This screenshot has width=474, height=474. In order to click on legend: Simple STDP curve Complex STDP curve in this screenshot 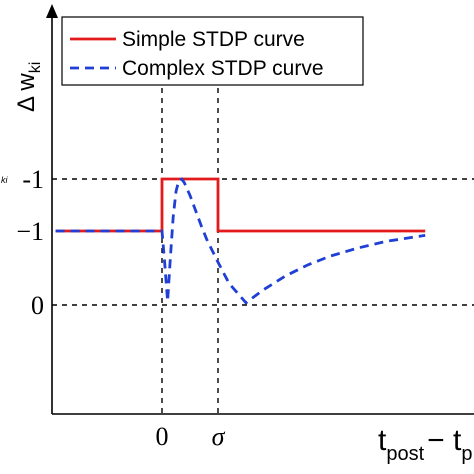, I will do `click(212, 51)`.